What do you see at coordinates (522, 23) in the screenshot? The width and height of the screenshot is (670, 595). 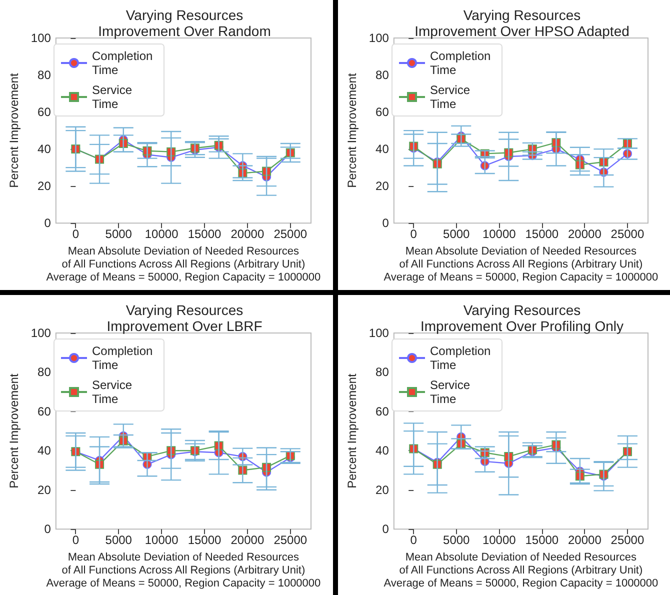 I see `chart-title: Varying Resources Improvement Over HPSO Adapted` at bounding box center [522, 23].